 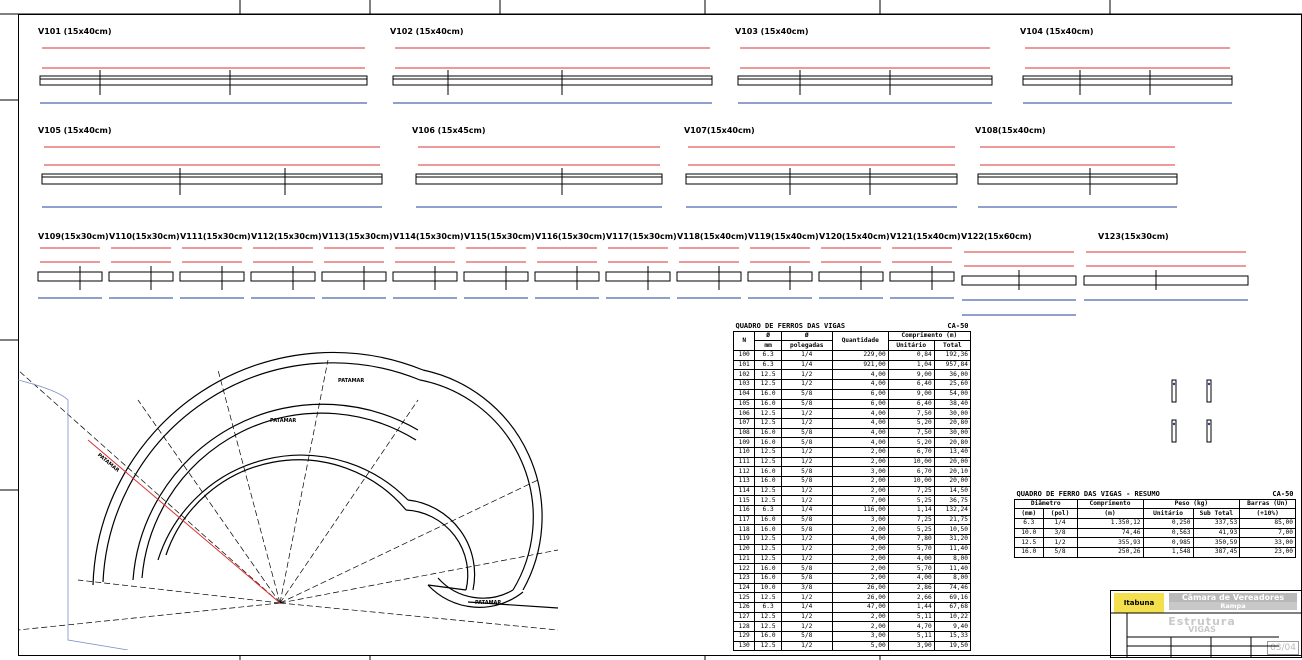 I want to click on table-cell: 350,59, so click(x=1216, y=543).